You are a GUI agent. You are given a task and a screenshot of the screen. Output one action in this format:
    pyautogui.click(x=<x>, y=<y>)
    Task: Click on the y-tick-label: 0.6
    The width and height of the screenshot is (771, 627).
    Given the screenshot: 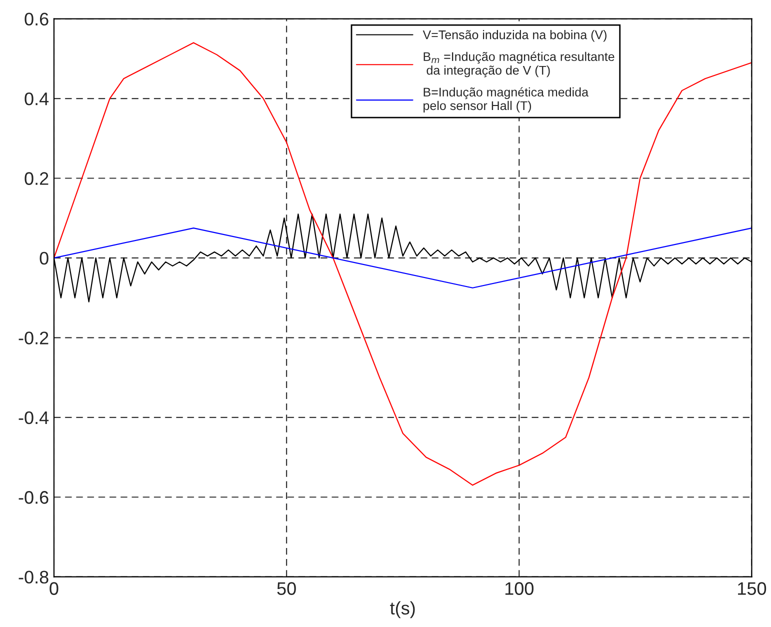 What is the action you would take?
    pyautogui.click(x=36, y=19)
    